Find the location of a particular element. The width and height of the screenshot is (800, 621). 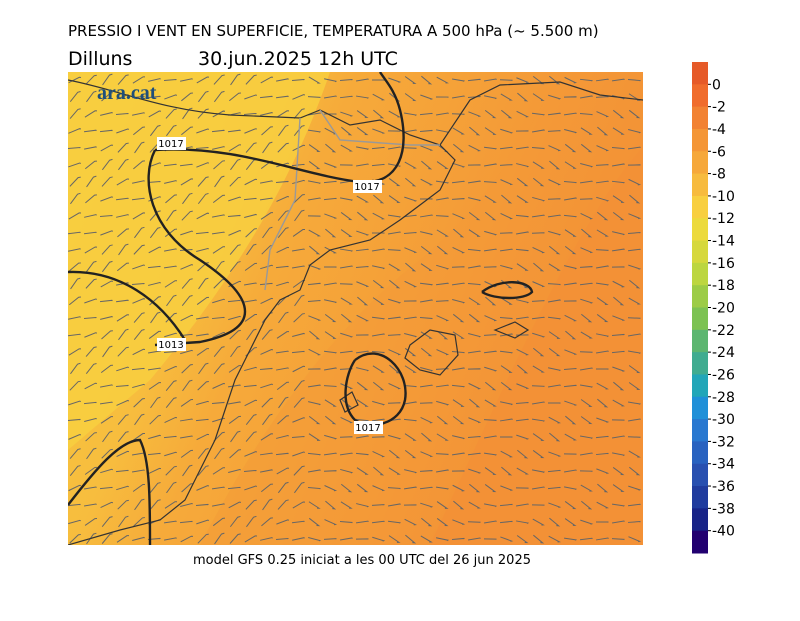

colorbar-label: -20 is located at coordinates (723, 309).